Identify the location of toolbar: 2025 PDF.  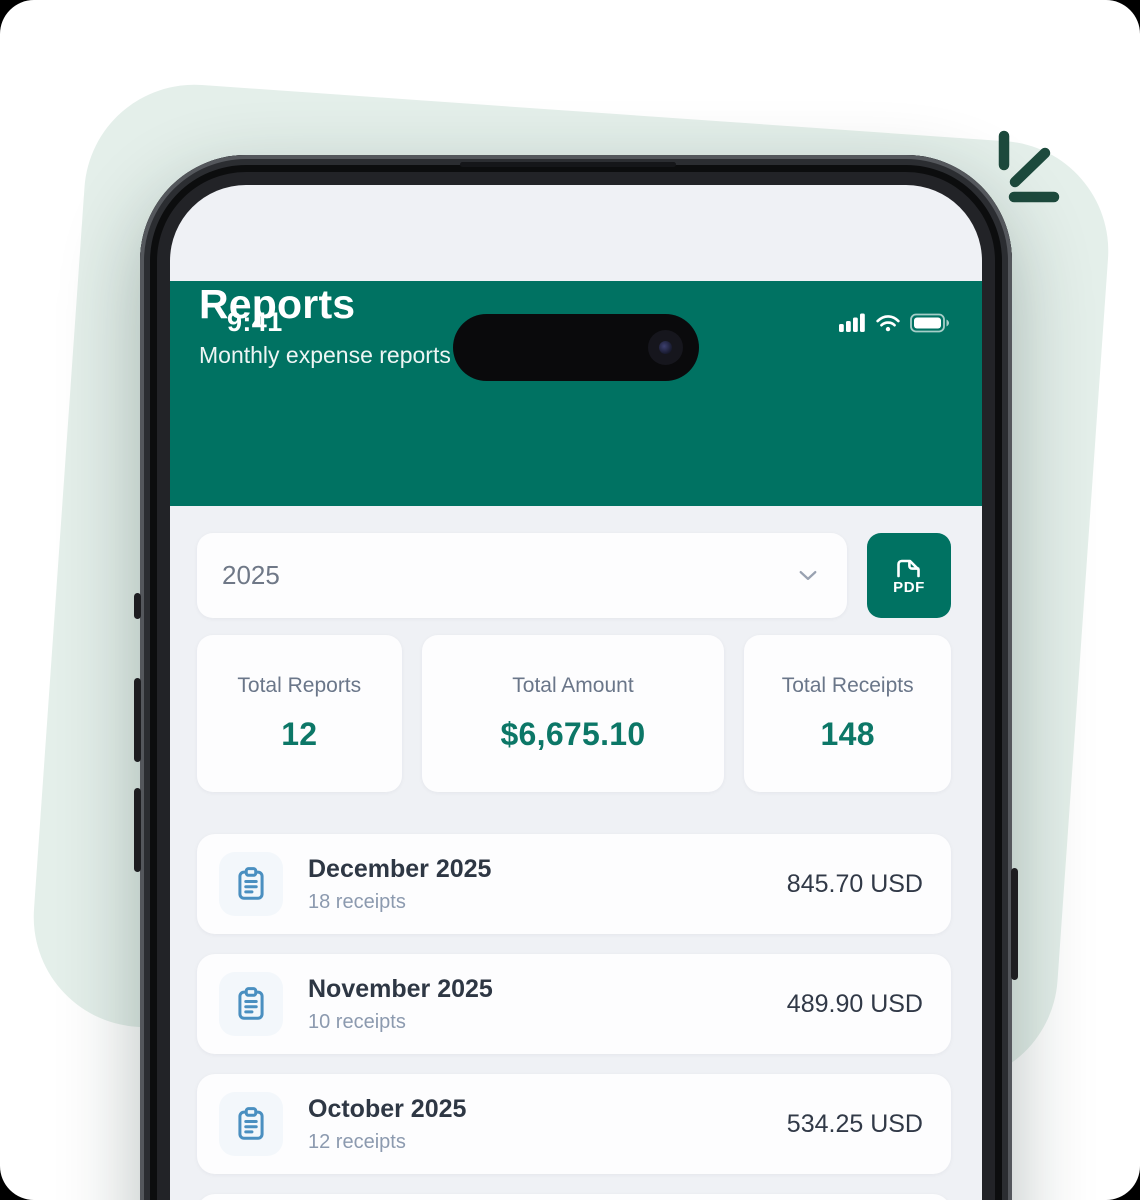
(574, 575).